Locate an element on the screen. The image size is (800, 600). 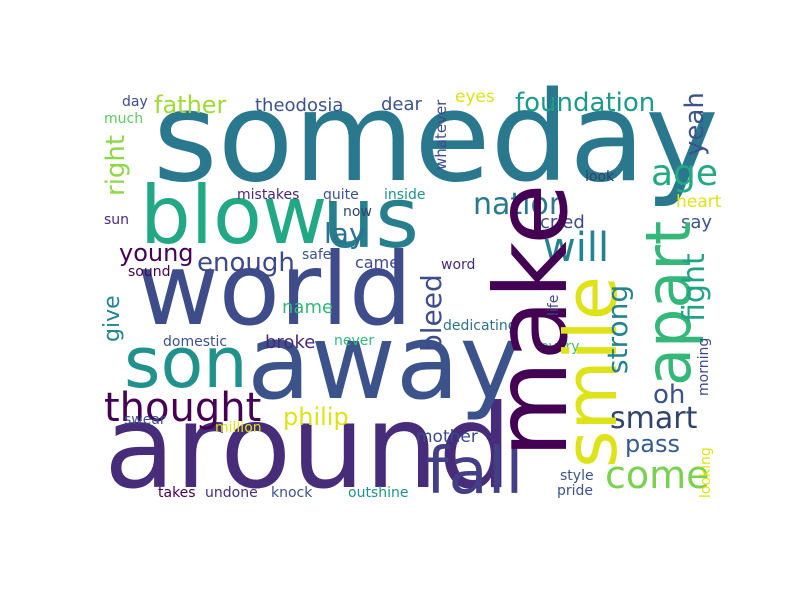
word-every: every is located at coordinates (560, 347).